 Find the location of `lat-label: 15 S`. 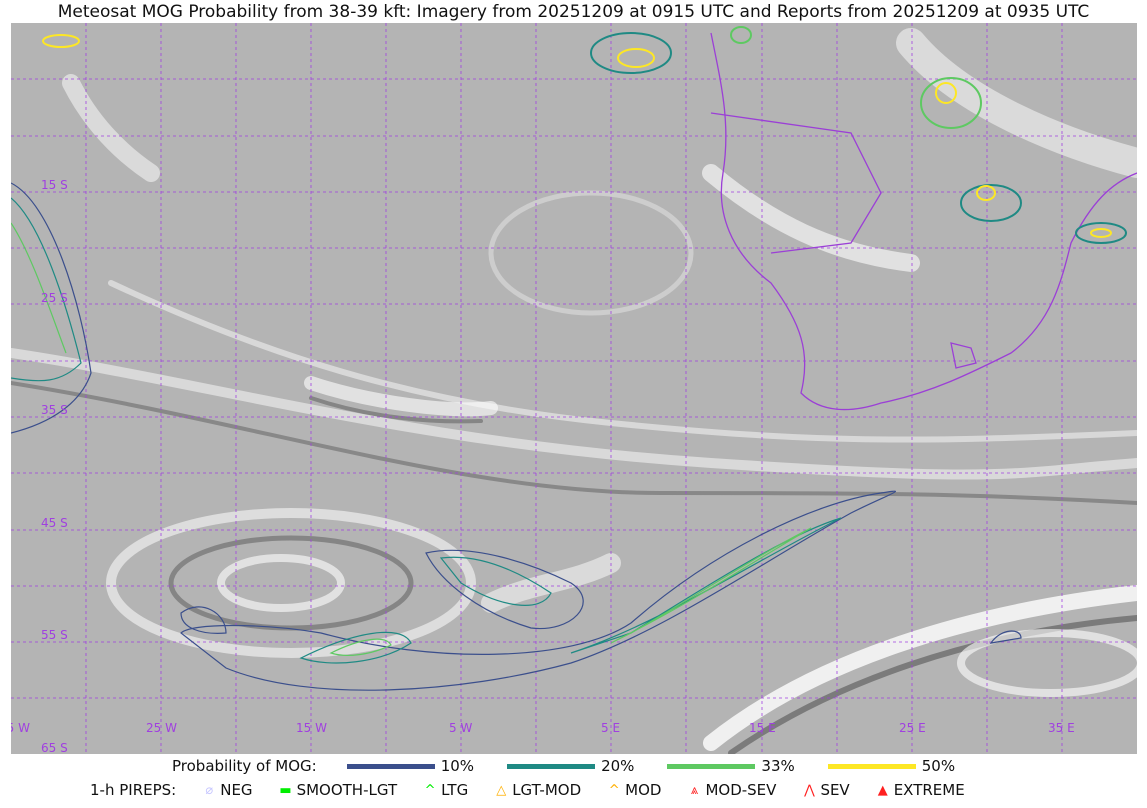

lat-label: 15 S is located at coordinates (54, 185).